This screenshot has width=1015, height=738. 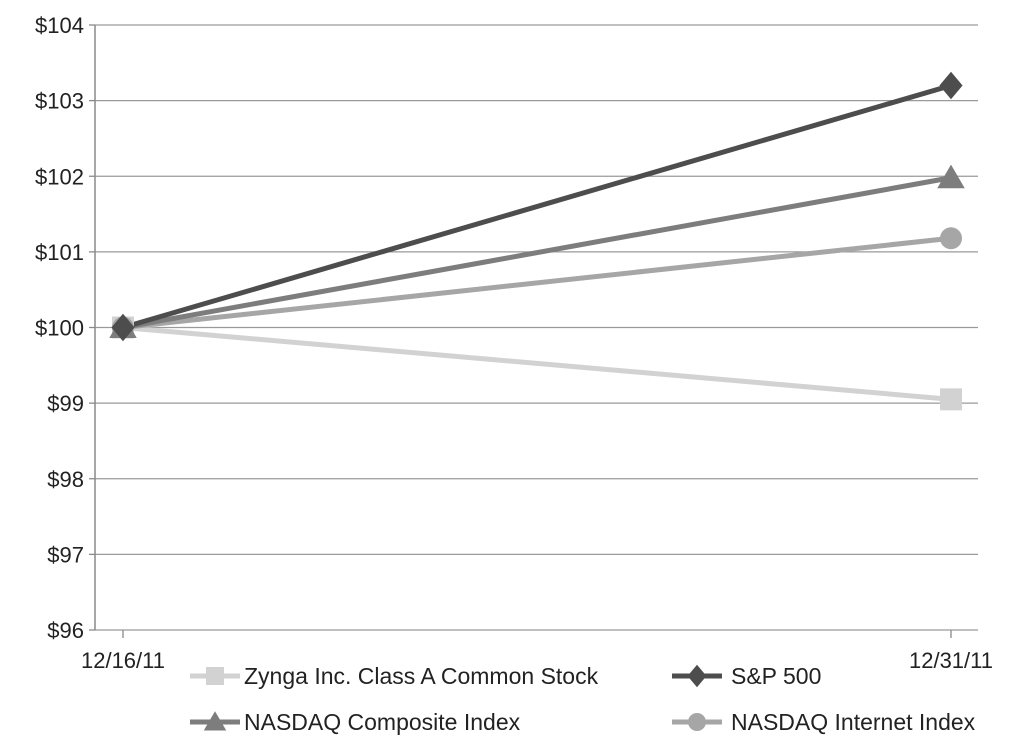 What do you see at coordinates (59, 176) in the screenshot?
I see `y-tick-label: $102` at bounding box center [59, 176].